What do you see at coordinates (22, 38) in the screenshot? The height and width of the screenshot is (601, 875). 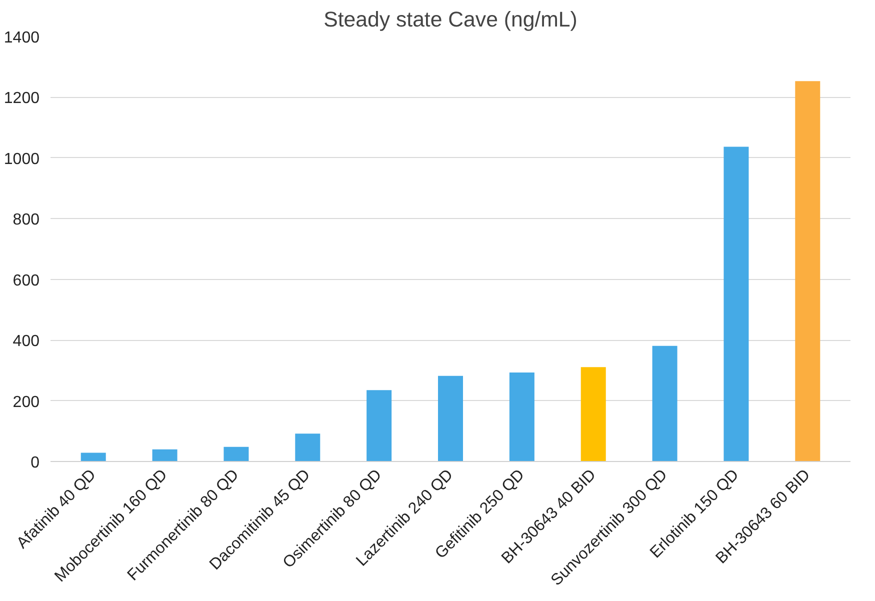 I see `y-tick-label: 1400` at bounding box center [22, 38].